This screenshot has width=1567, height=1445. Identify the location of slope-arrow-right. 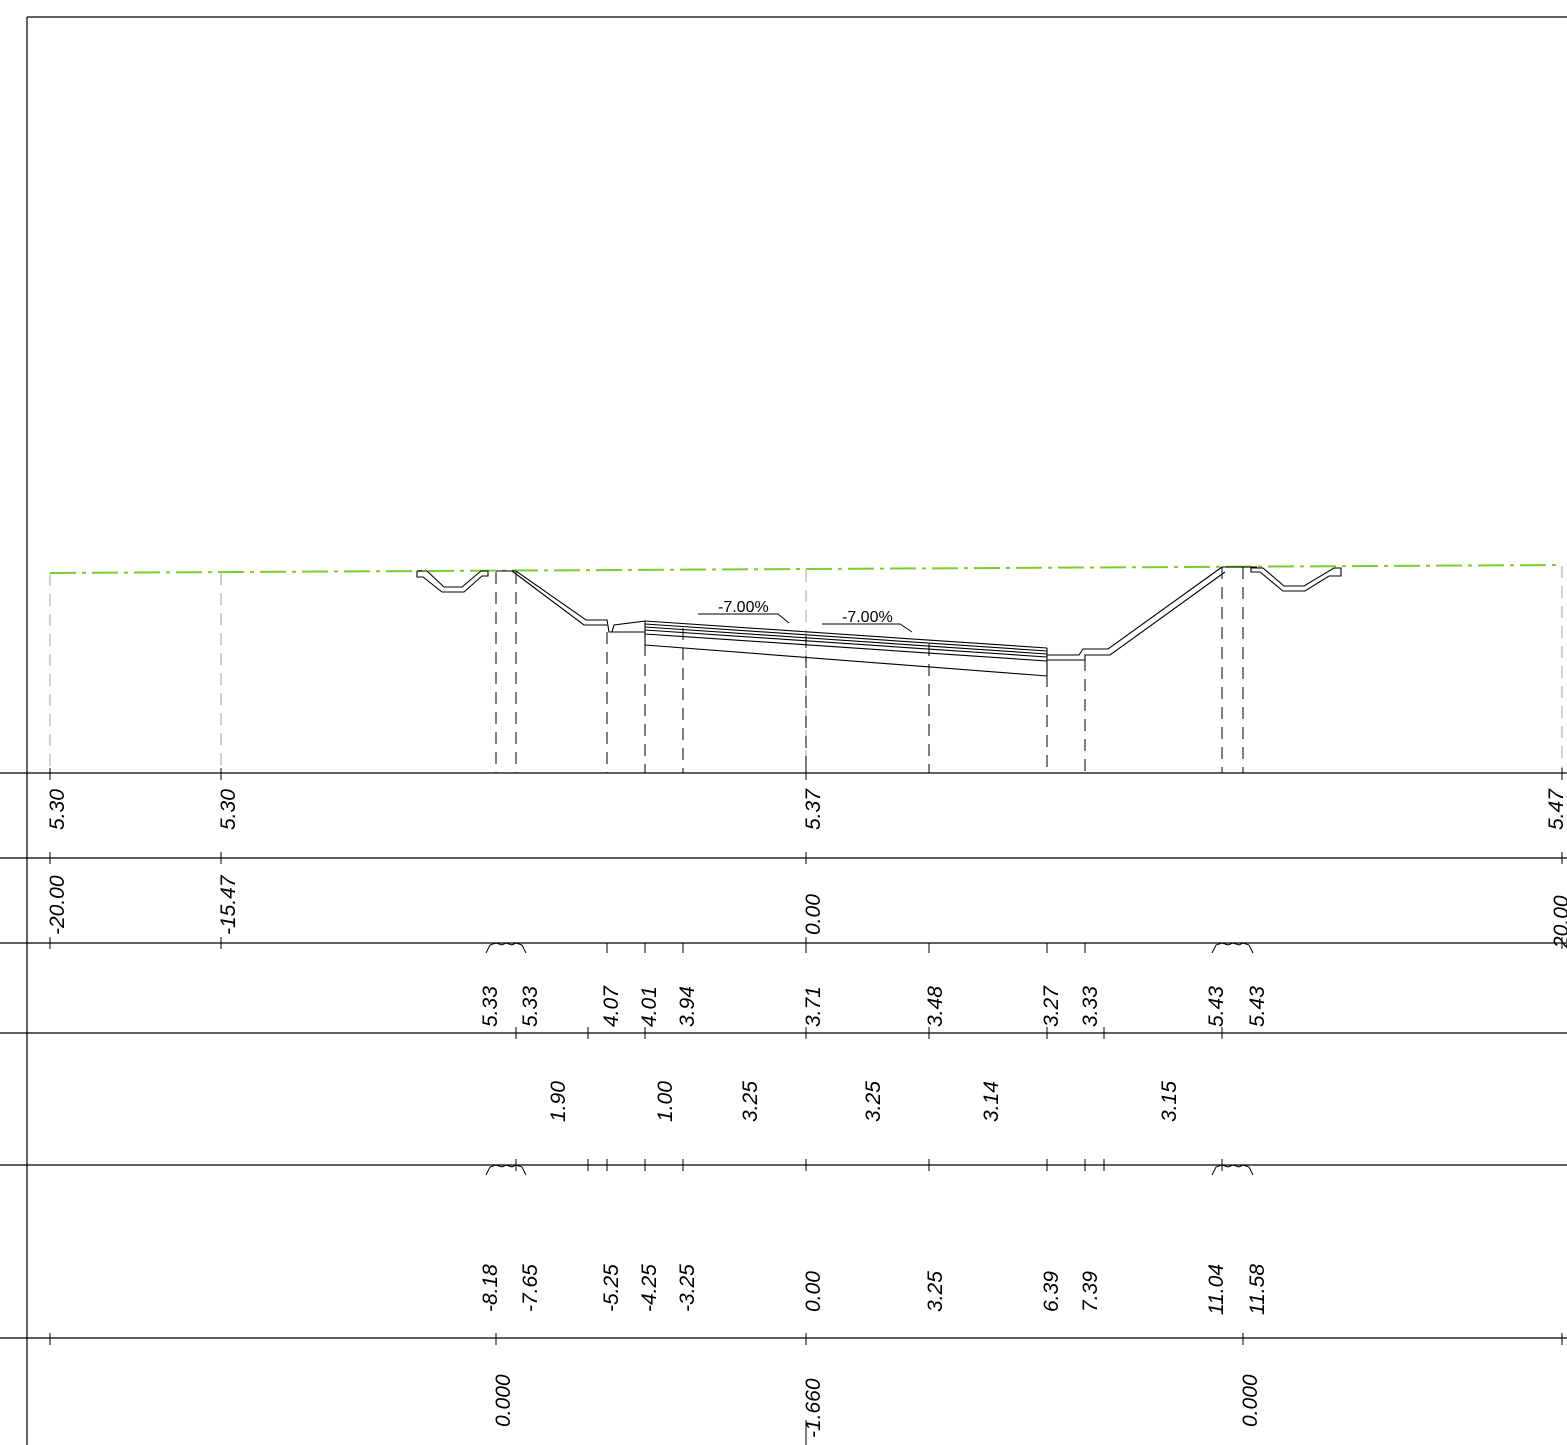
(867, 628).